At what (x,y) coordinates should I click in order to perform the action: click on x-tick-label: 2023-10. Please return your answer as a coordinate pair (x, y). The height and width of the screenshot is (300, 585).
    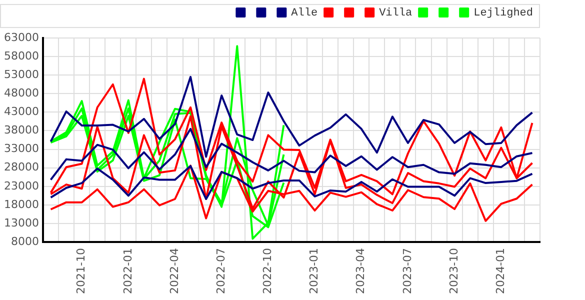
    Looking at the image, I should click on (453, 271).